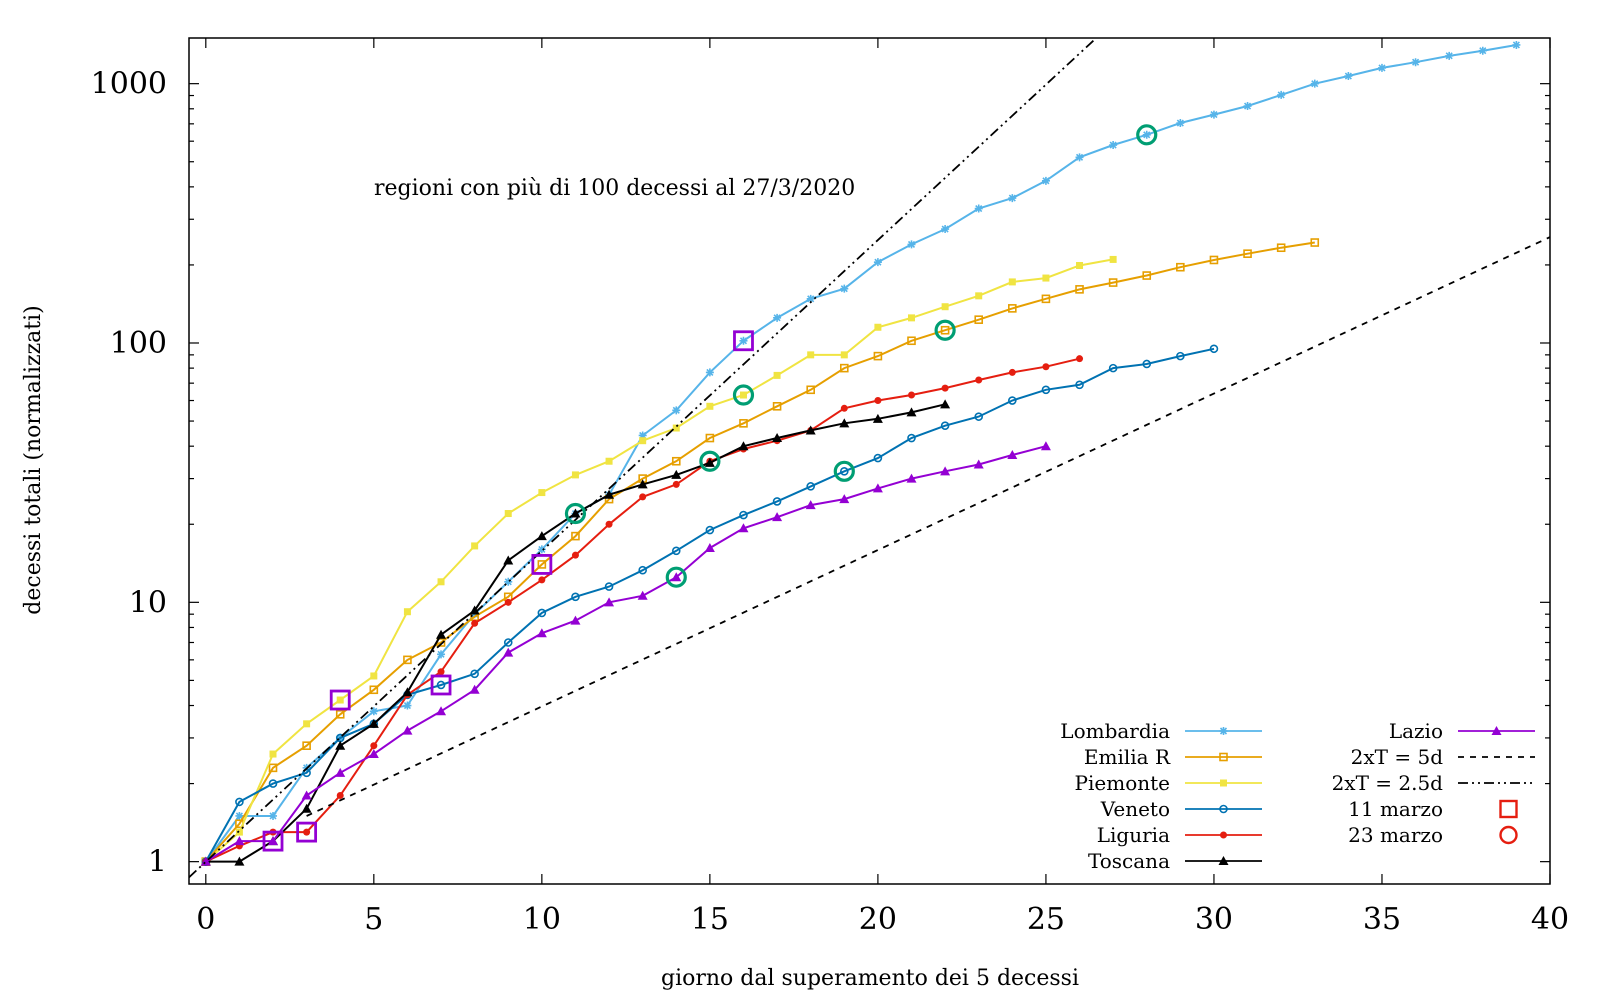  I want to click on x-tick-label: 0, so click(205, 919).